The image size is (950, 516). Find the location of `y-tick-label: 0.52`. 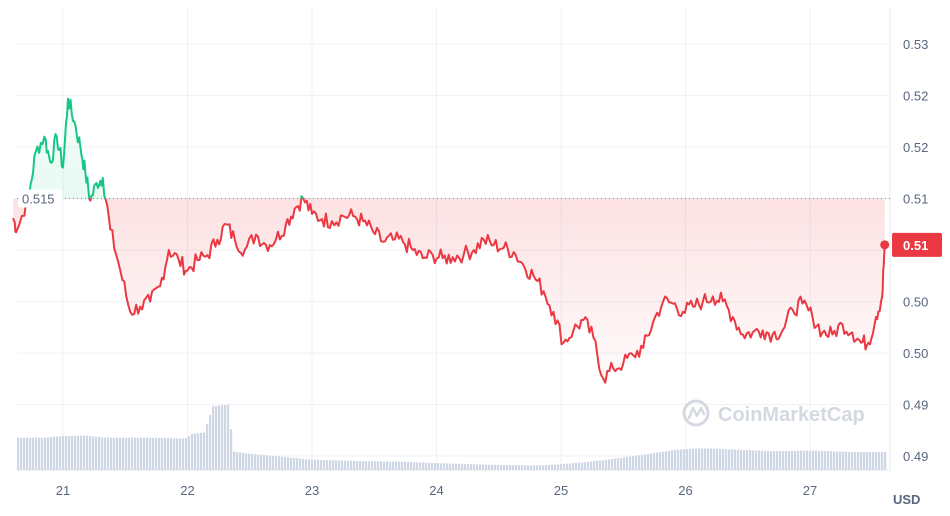

y-tick-label: 0.52 is located at coordinates (915, 147).